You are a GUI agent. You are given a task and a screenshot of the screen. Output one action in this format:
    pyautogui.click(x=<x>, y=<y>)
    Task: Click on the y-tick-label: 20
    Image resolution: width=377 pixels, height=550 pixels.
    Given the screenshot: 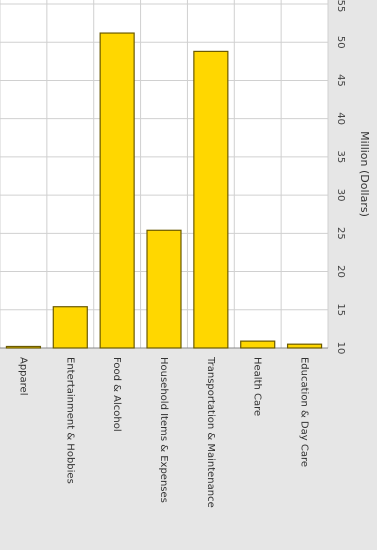 What is the action you would take?
    pyautogui.click(x=340, y=271)
    